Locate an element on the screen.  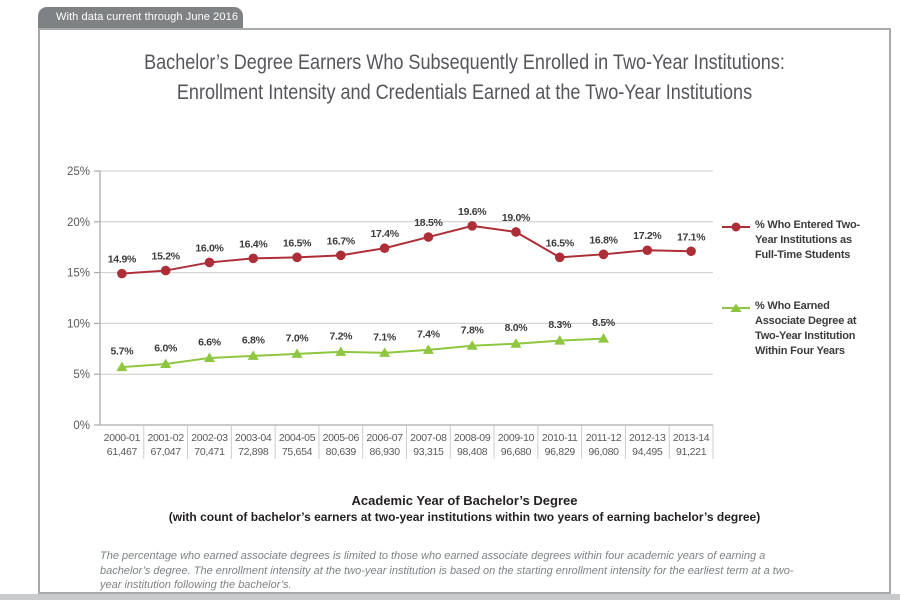
data-currency-tab: With data current through June 2016 is located at coordinates (140, 17).